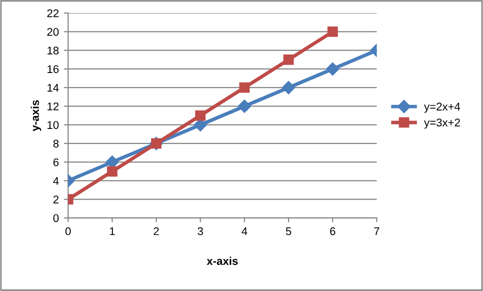 The image size is (483, 291). Describe the element at coordinates (68, 231) in the screenshot. I see `x-tick-label: 0` at that location.